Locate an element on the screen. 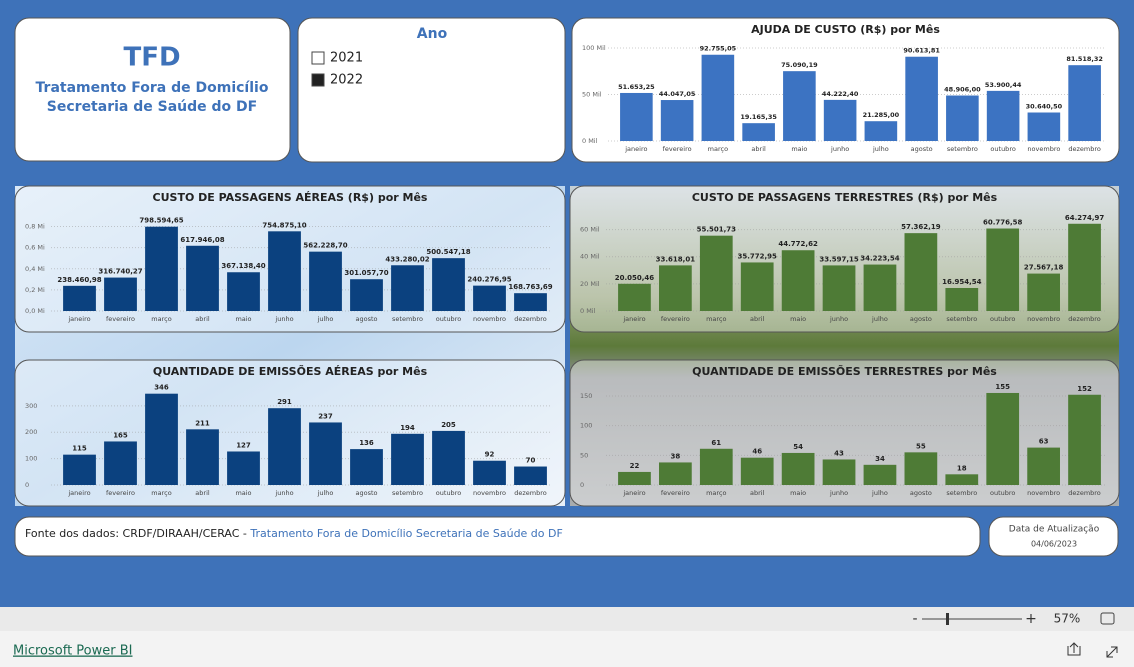  data-label: 33.597,15 is located at coordinates (839, 259).